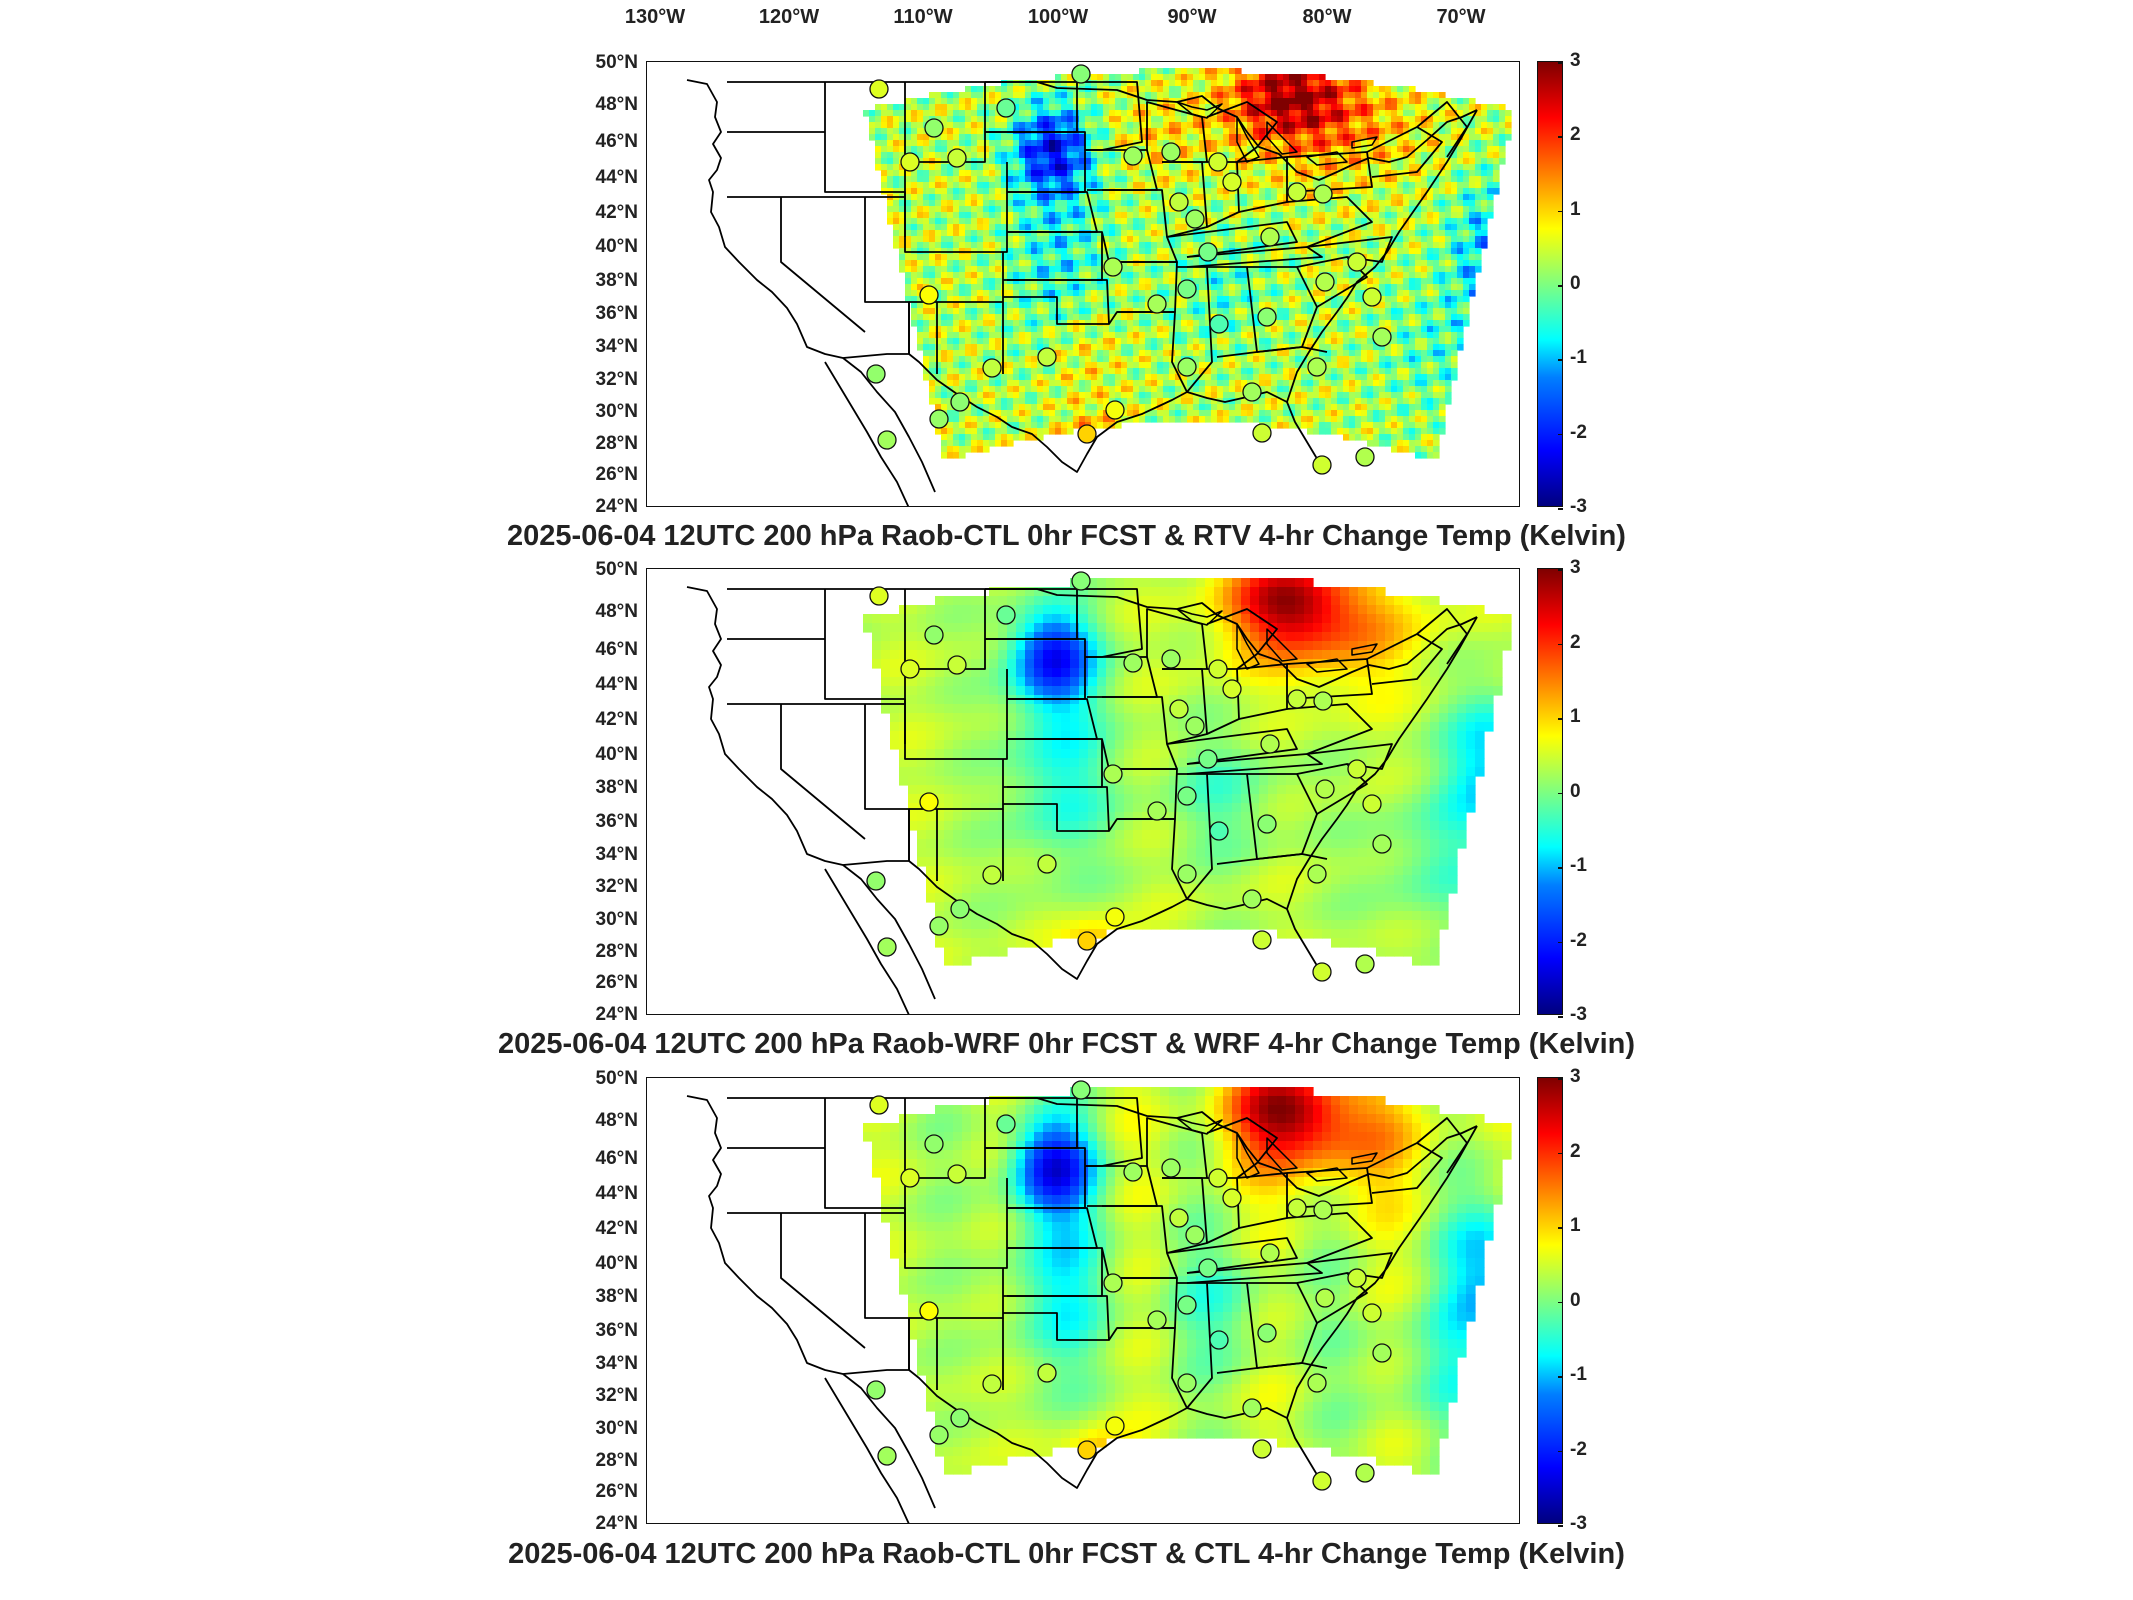  I want to click on lat-label: 24°N, so click(616, 1523).